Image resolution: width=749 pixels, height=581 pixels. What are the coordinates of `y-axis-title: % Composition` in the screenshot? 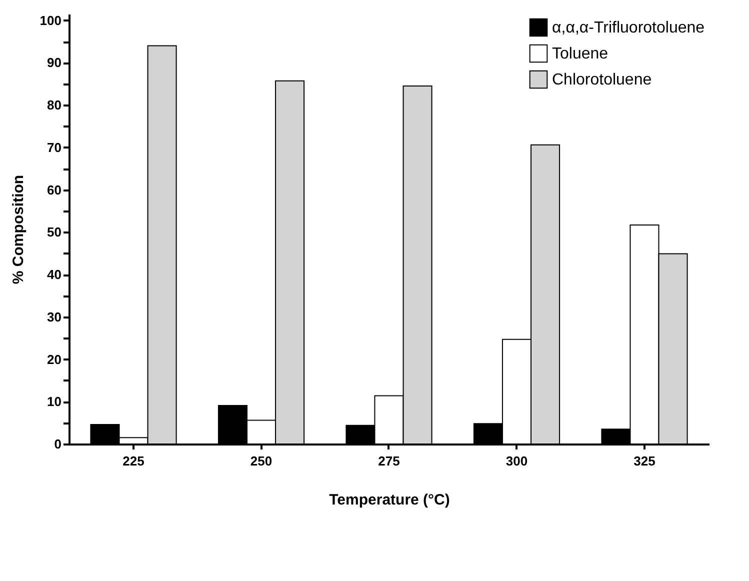 It's located at (18, 229).